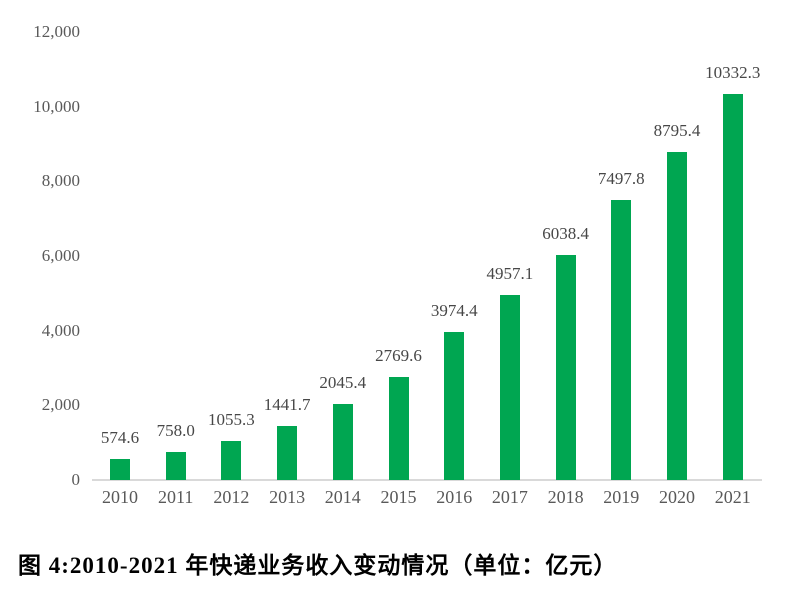  Describe the element at coordinates (287, 497) in the screenshot. I see `x-axis-tick-label: 2013` at that location.